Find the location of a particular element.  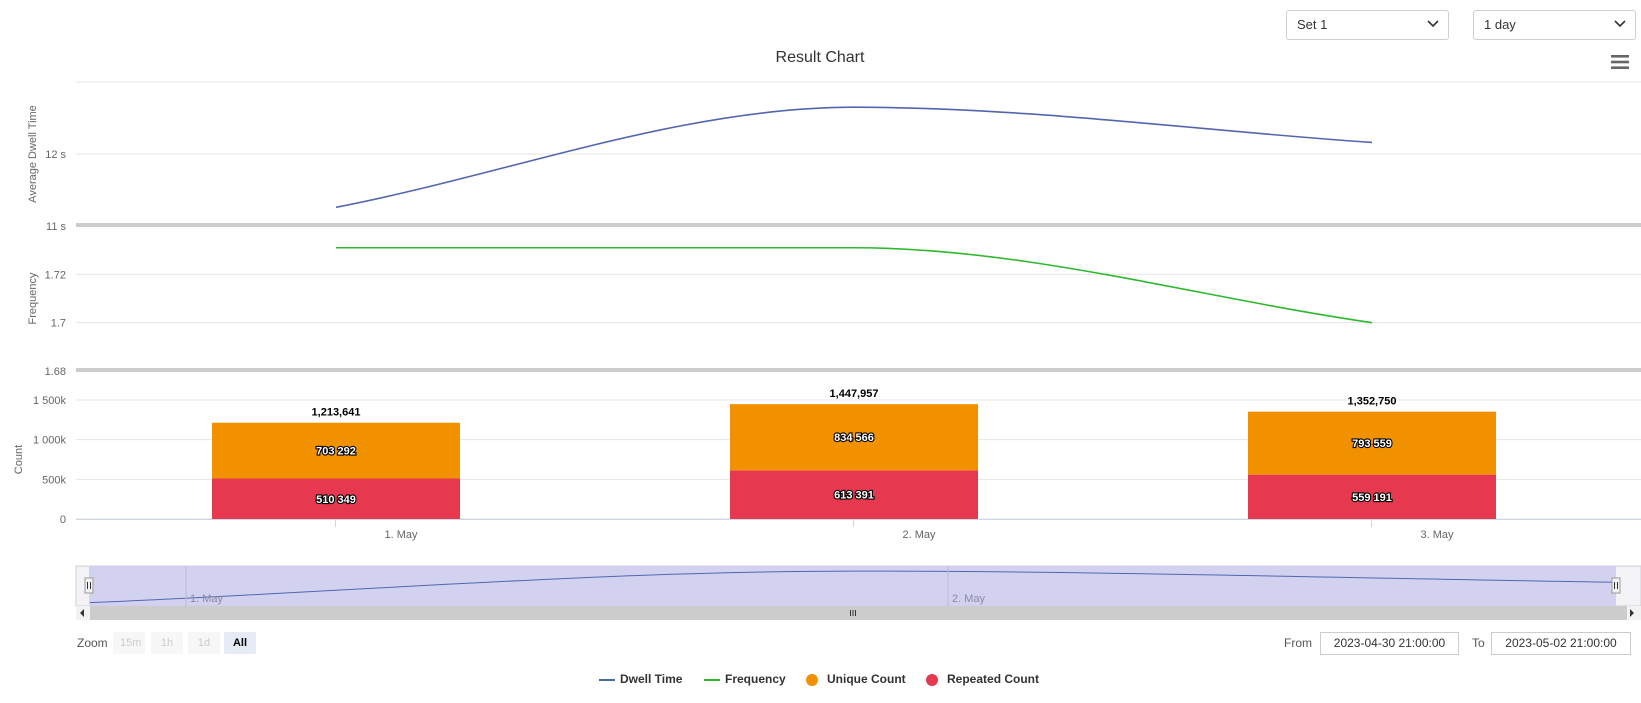

zoom-15m-button: 15m is located at coordinates (129, 643).